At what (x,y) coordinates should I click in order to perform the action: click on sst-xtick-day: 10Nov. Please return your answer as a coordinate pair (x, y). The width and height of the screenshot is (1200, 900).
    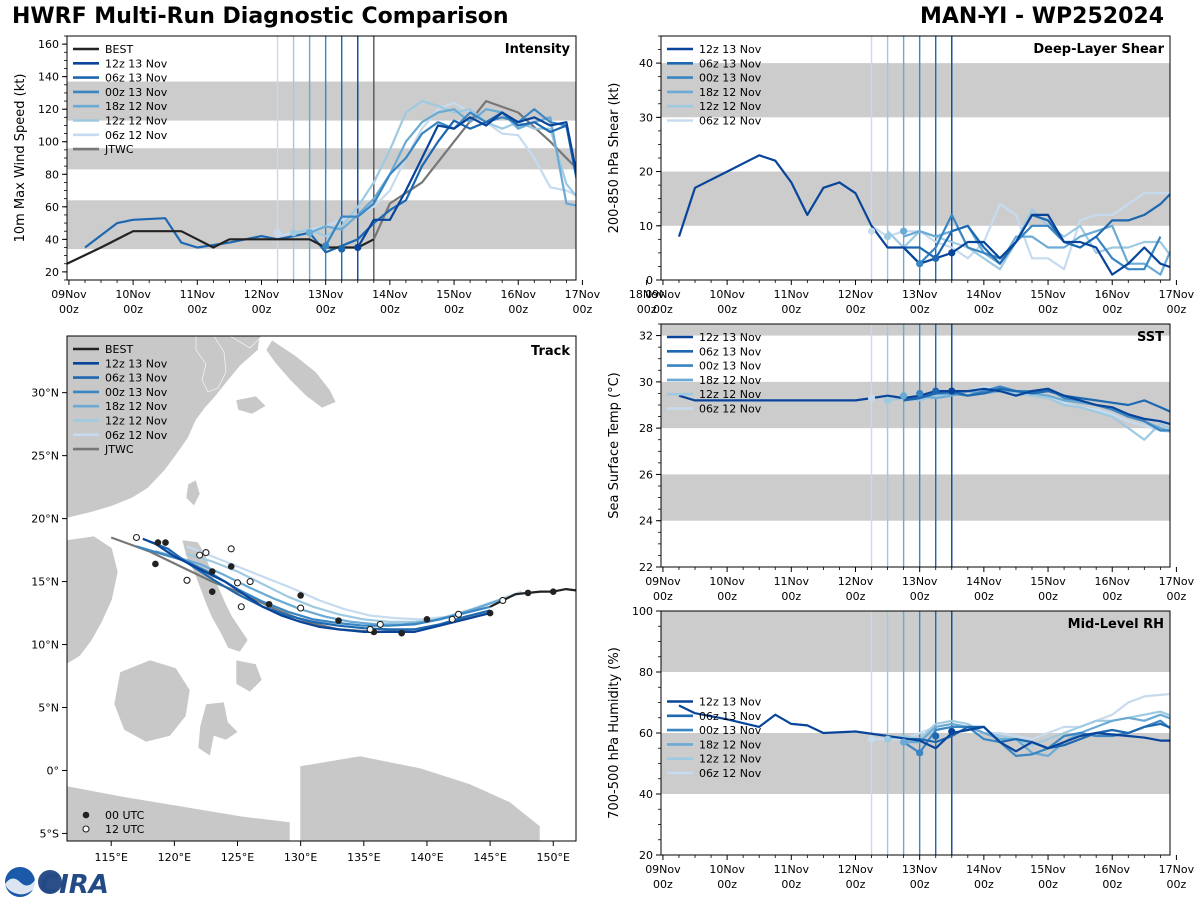
    Looking at the image, I should click on (727, 581).